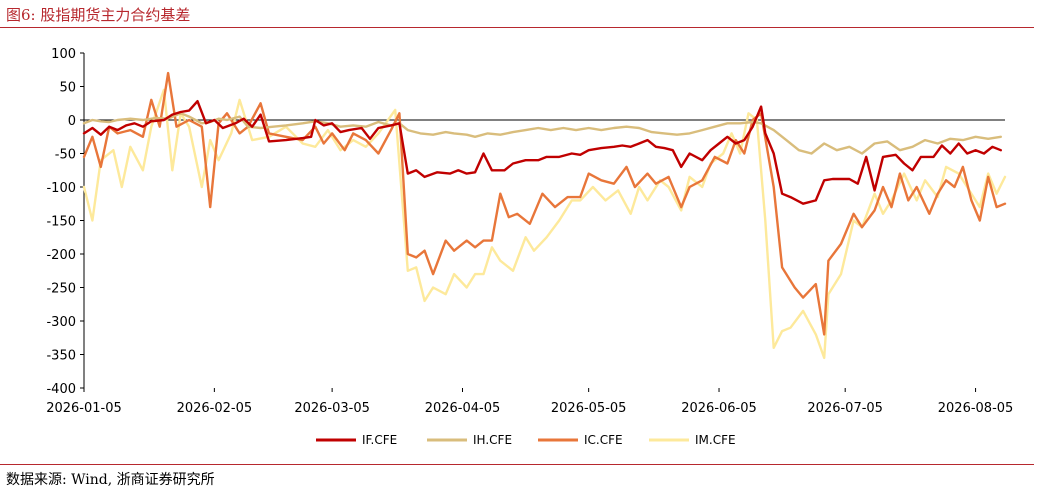  What do you see at coordinates (379, 440) in the screenshot?
I see `legend-label: IF.CFE` at bounding box center [379, 440].